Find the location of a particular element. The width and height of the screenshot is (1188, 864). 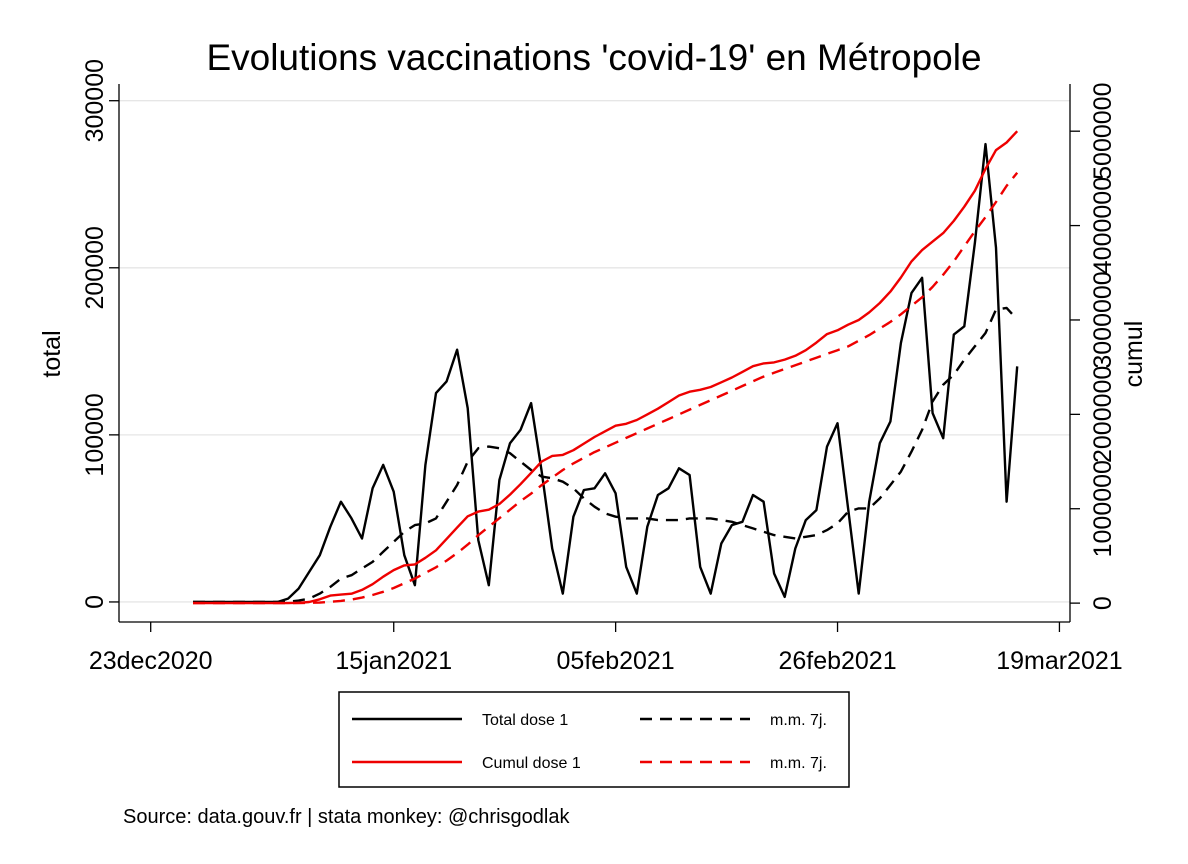

y-right-tick-label: 3000000 is located at coordinates (1103, 319).